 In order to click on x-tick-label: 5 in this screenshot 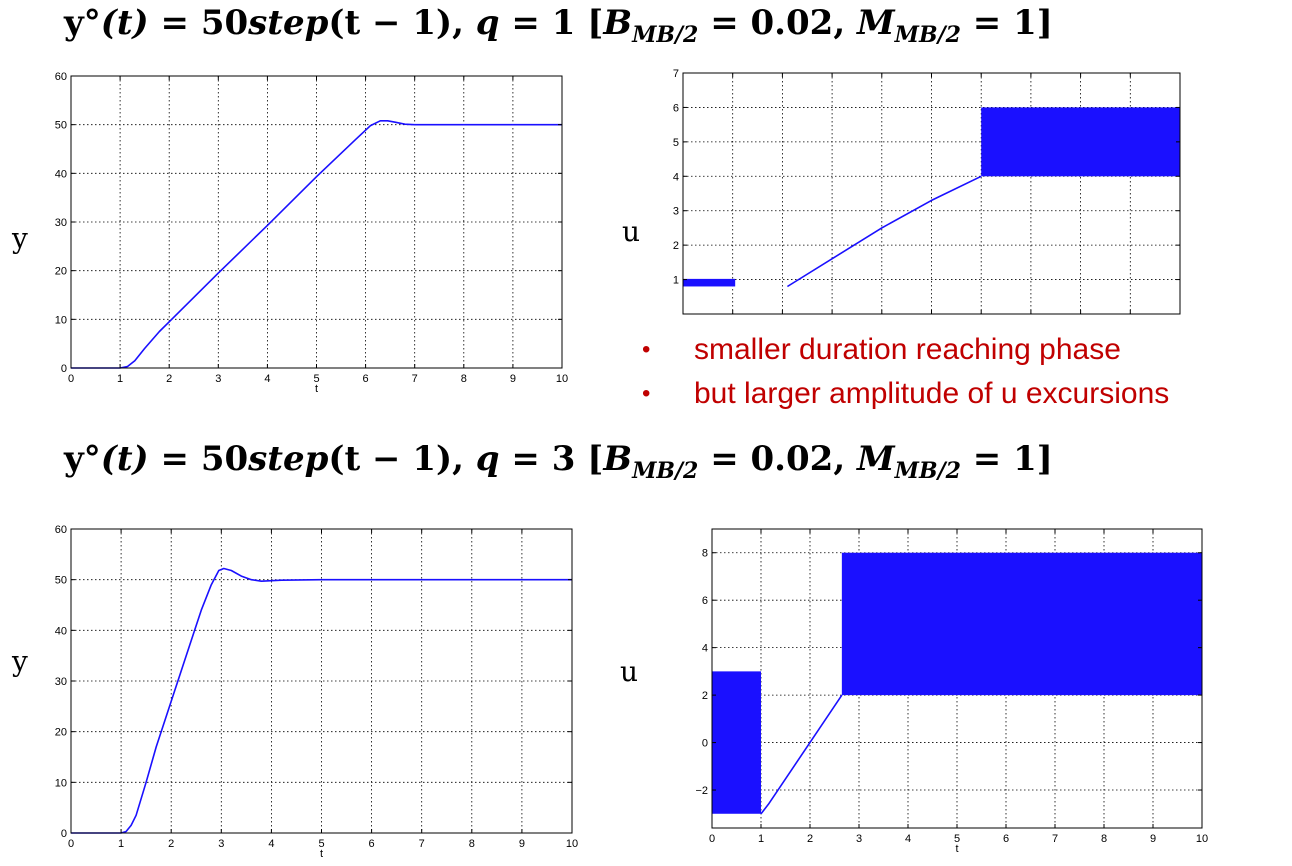, I will do `click(321, 844)`.